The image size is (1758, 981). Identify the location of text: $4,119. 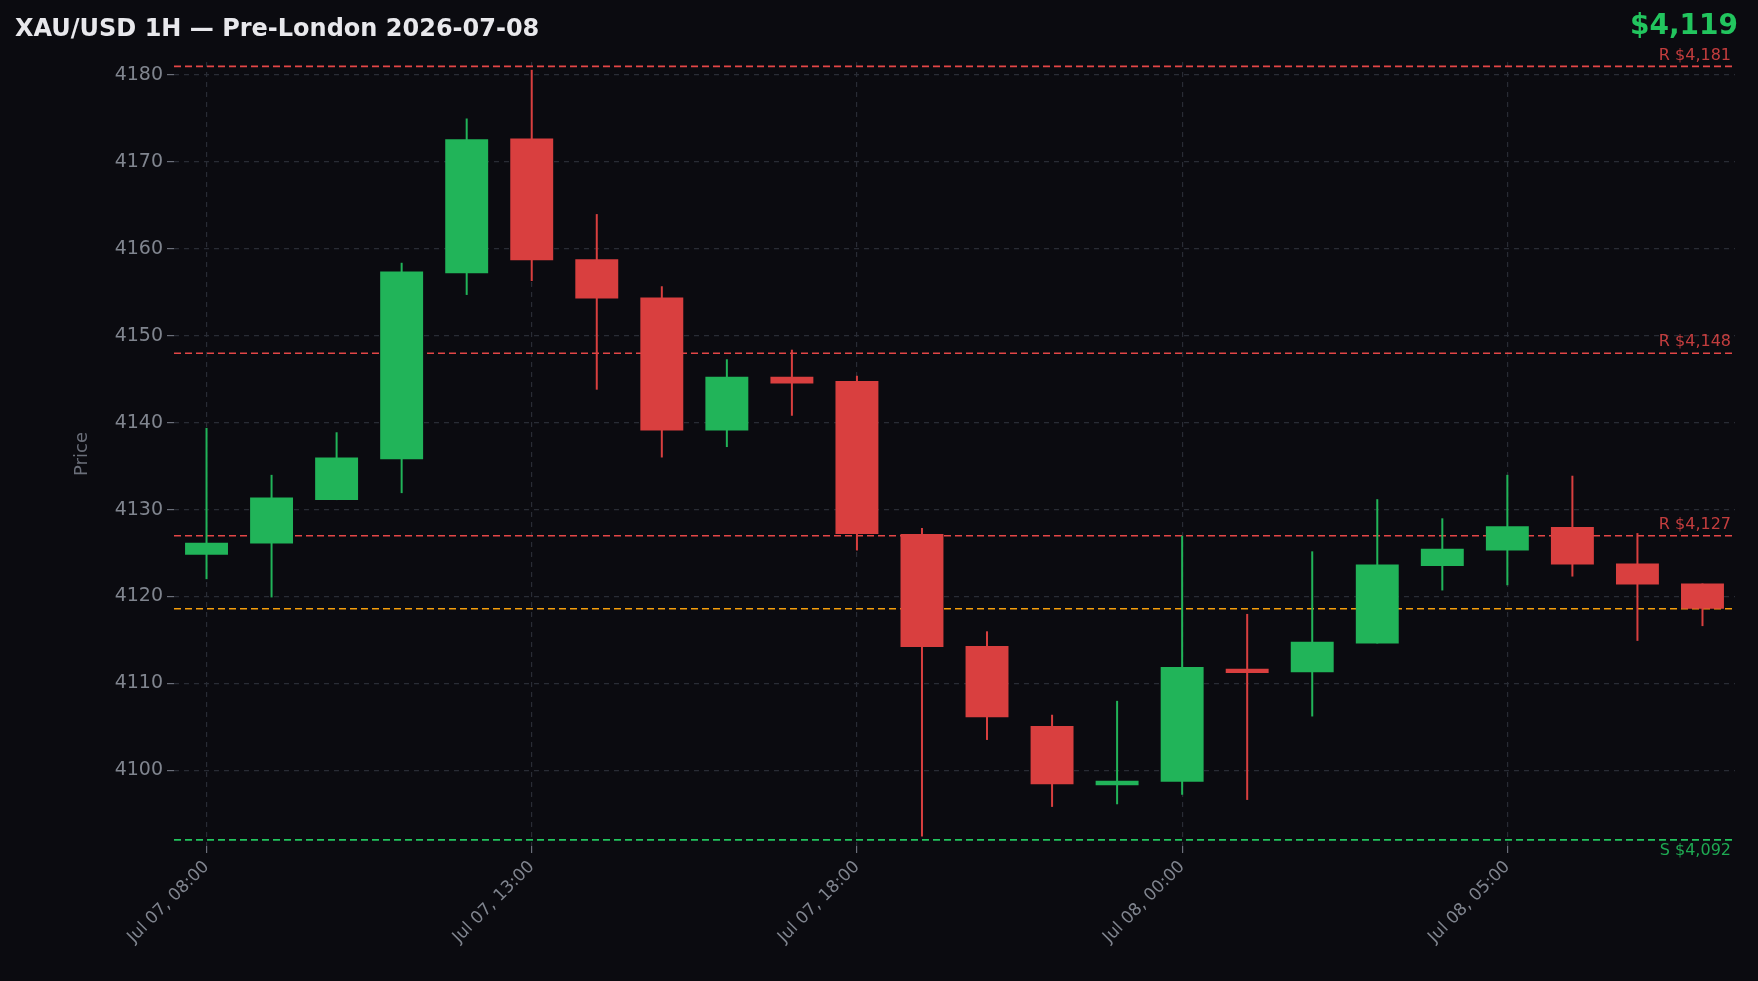
(1683, 24).